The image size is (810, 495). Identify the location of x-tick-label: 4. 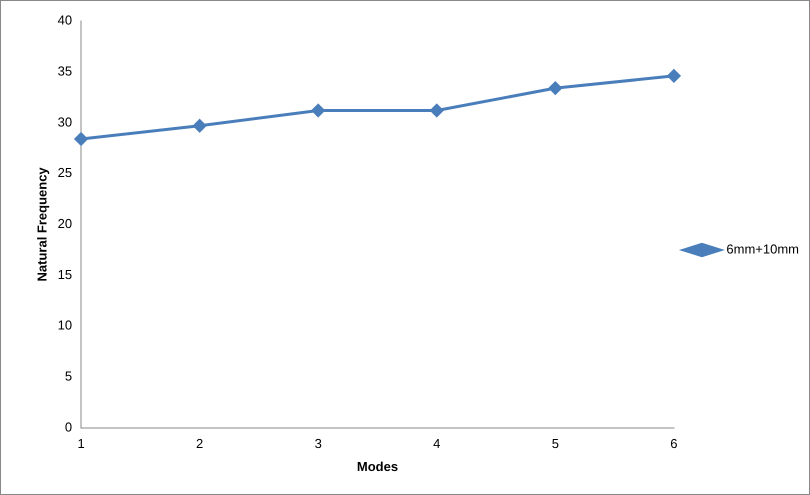
(436, 444).